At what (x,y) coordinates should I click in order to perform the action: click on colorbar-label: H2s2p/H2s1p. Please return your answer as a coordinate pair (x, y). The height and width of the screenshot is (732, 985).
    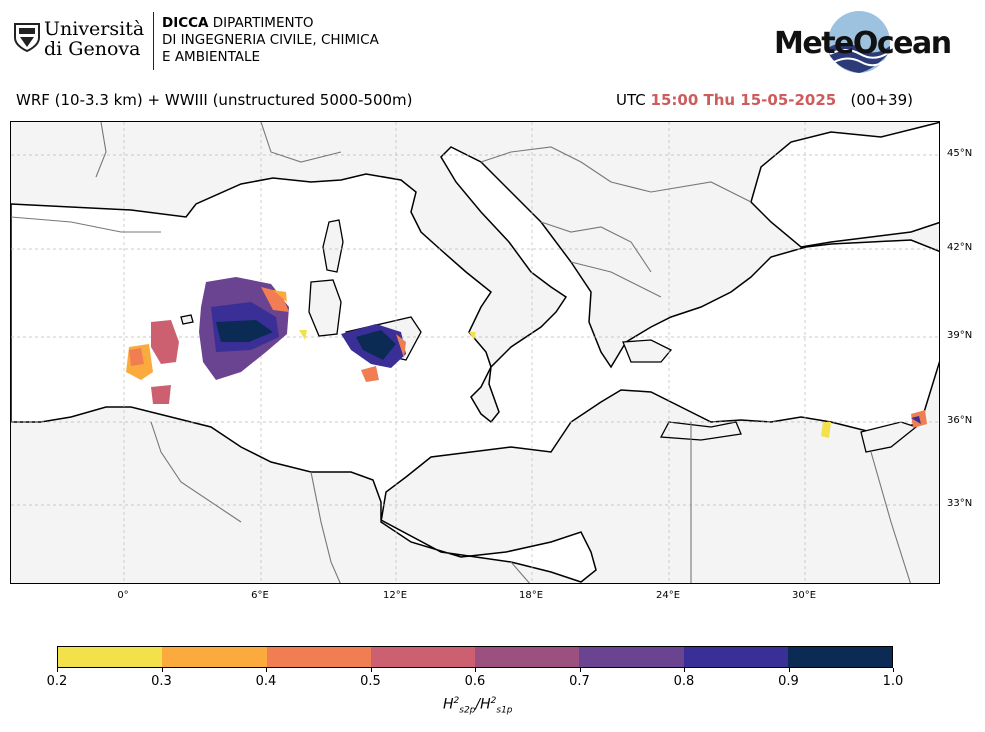
    Looking at the image, I should click on (478, 705).